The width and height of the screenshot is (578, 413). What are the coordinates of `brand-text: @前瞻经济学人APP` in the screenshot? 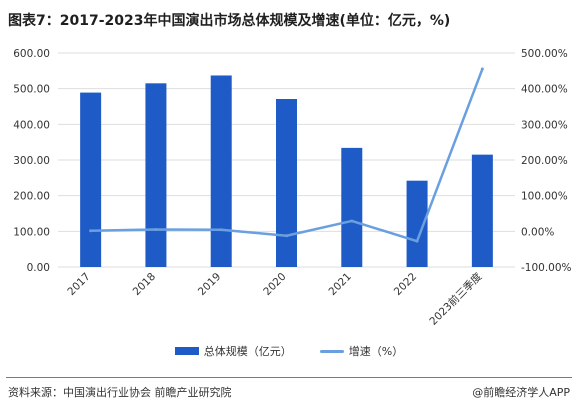 It's located at (521, 392).